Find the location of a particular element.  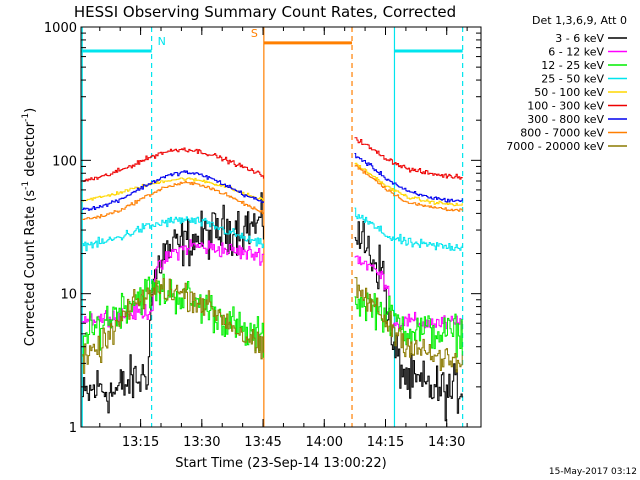

legend-label-1: 3 - 6 keV is located at coordinates (579, 38).